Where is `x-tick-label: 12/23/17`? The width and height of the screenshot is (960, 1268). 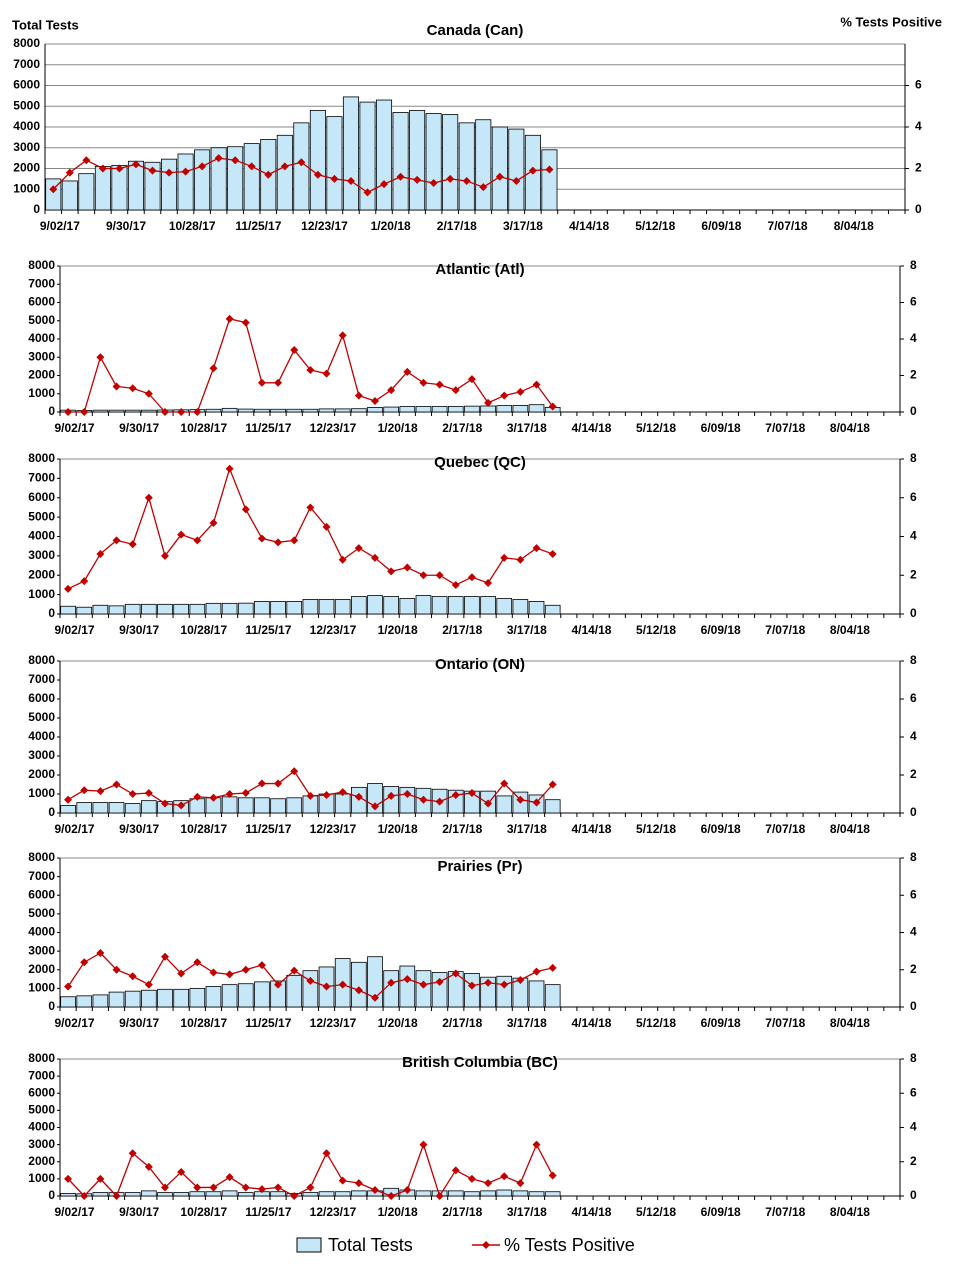
x-tick-label: 12/23/17 is located at coordinates (333, 1212).